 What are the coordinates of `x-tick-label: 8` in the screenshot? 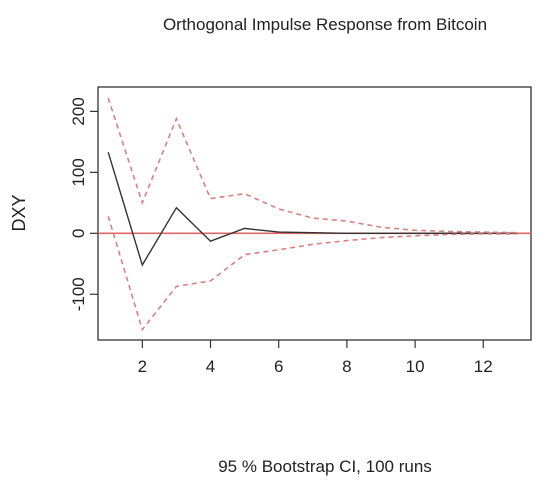 It's located at (346, 366).